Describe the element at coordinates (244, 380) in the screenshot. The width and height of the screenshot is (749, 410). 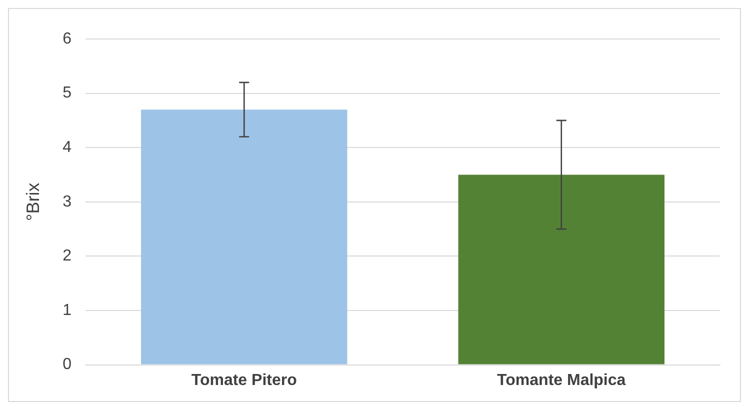
I see `x-tick-label: Tomate Pitero` at that location.